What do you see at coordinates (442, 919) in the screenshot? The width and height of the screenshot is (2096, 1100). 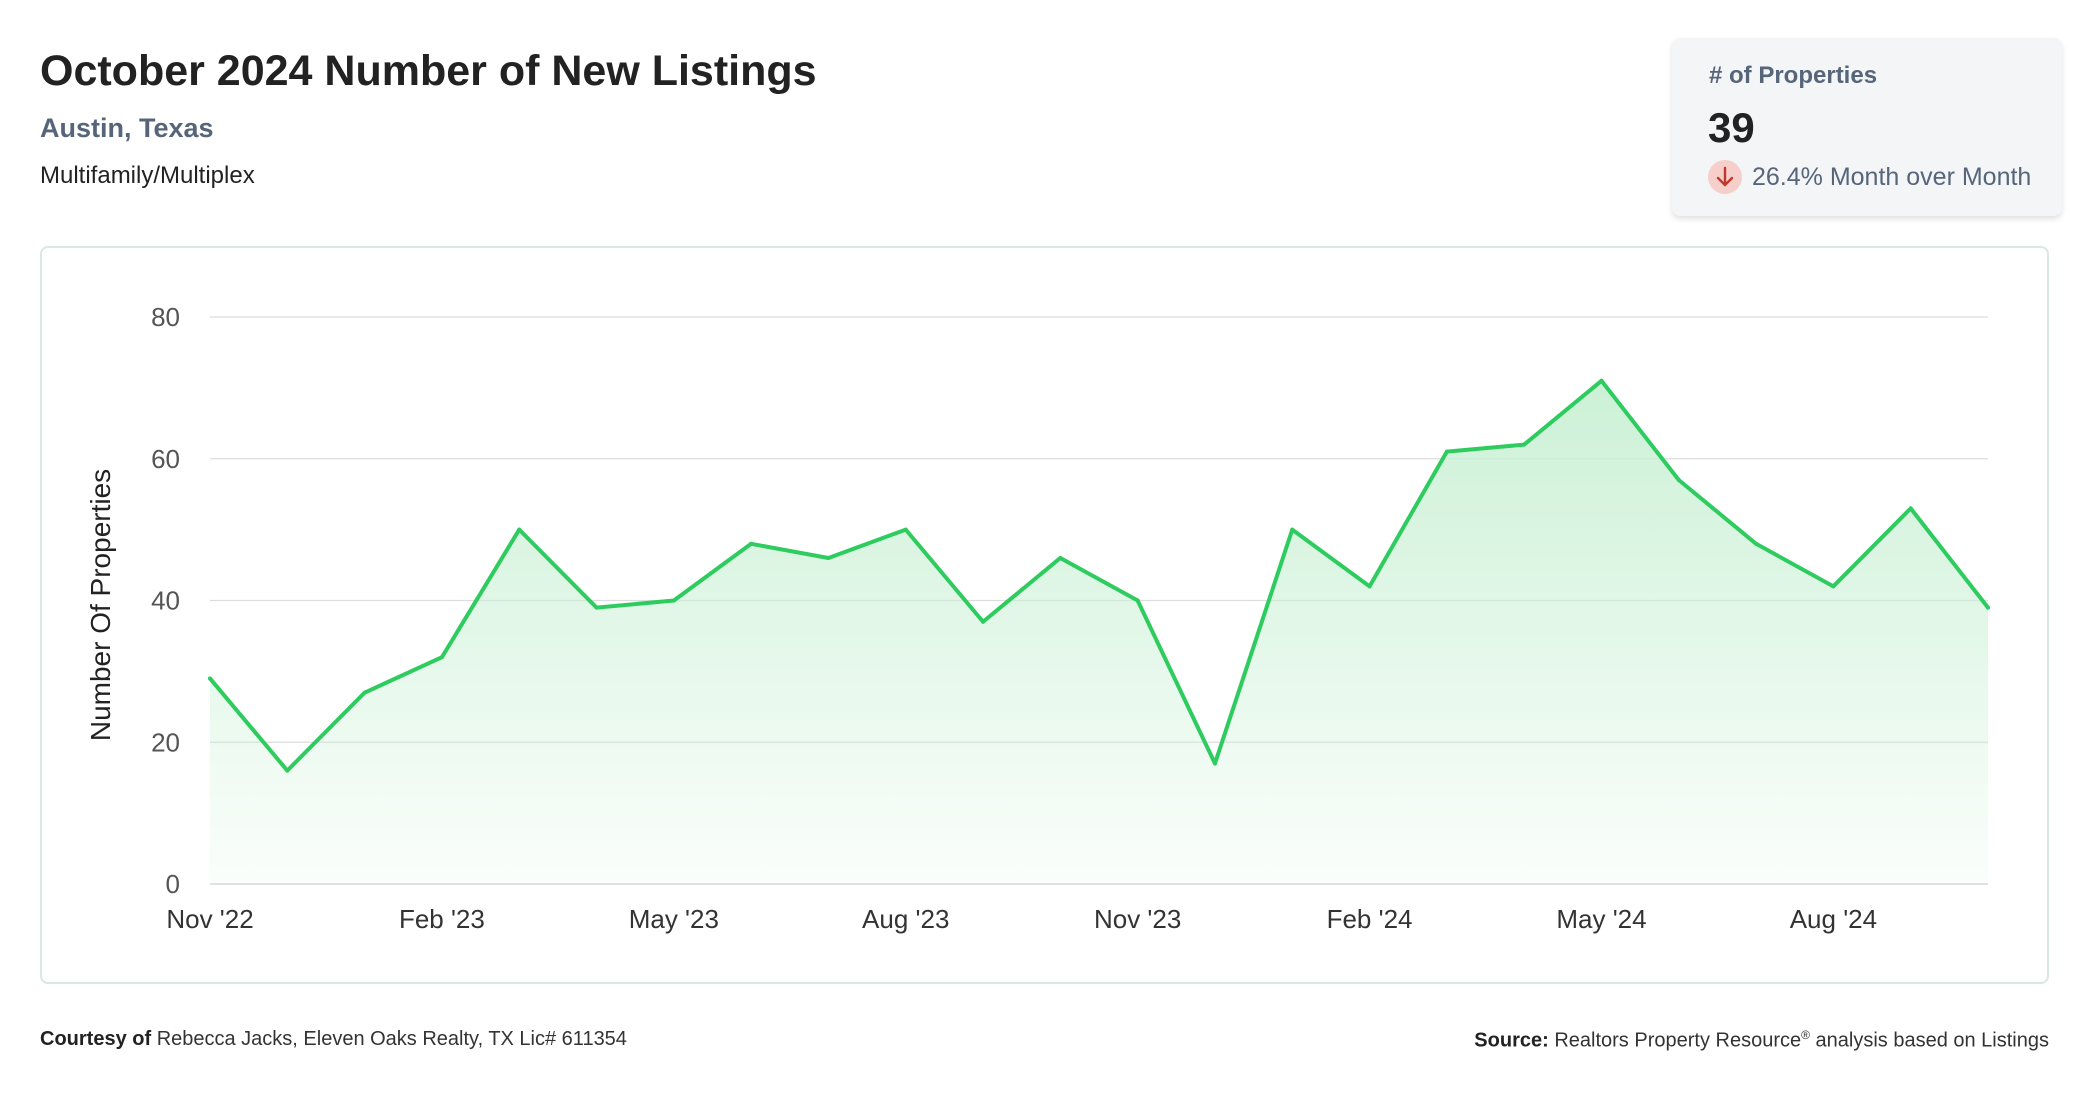 I see `x-tick-label: Feb '23` at bounding box center [442, 919].